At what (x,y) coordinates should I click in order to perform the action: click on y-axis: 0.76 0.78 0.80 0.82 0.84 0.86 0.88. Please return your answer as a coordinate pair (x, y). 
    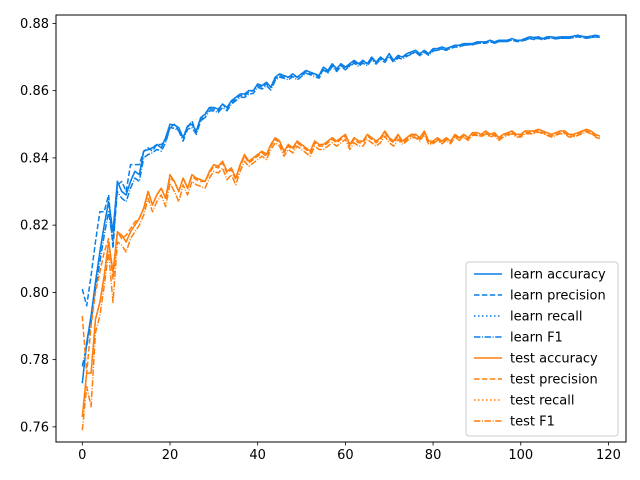
    Looking at the image, I should click on (38, 226).